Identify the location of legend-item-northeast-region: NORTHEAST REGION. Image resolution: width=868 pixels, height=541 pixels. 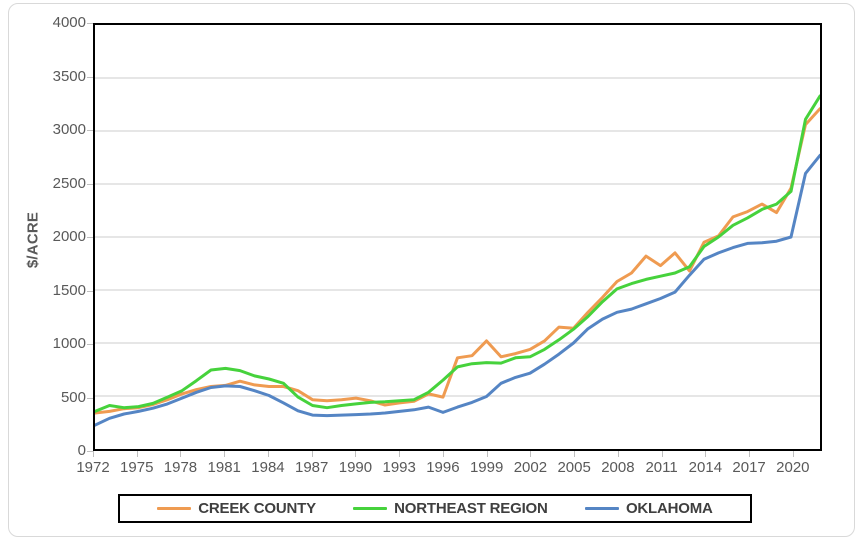
(450, 508).